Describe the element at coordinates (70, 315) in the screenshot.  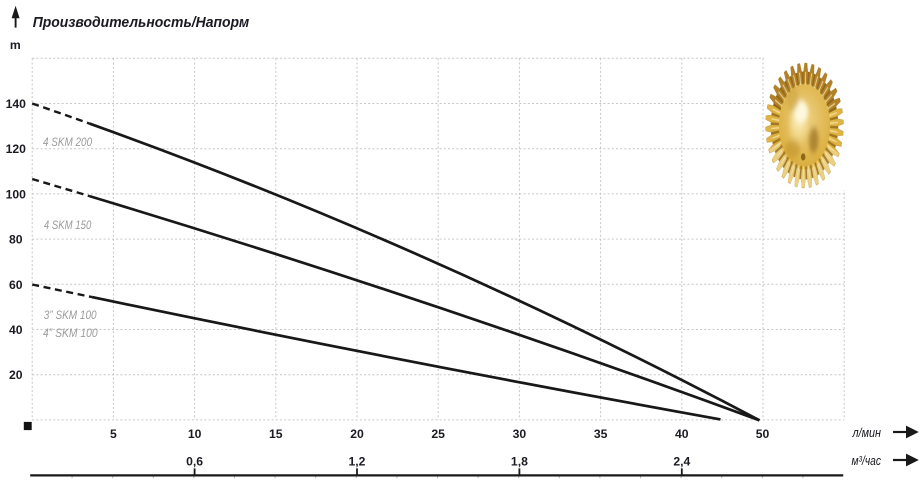
I see `svg-text: 3” SKM 100` at that location.